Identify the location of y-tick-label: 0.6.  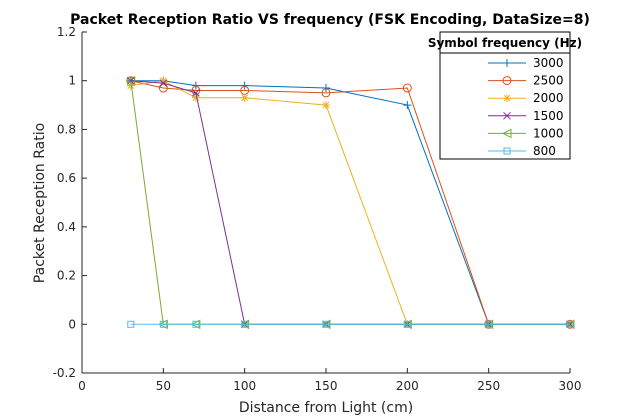
(66, 178).